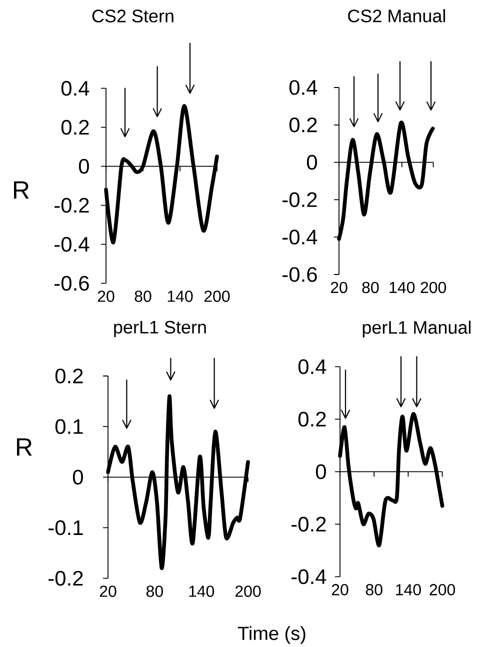  I want to click on chart-title: CS2 Manual, so click(396, 15).